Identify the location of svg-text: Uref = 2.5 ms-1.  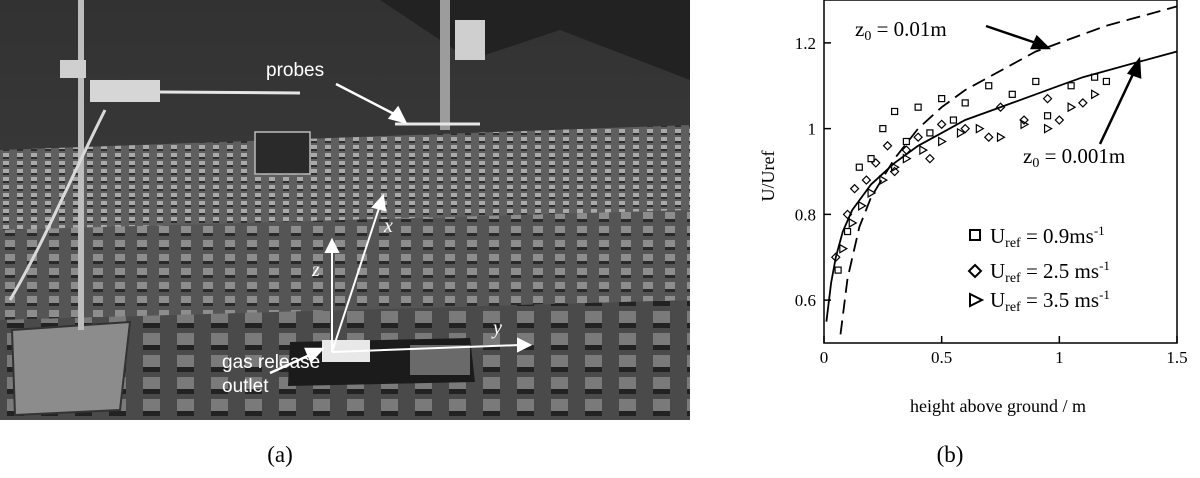
(1050, 272).